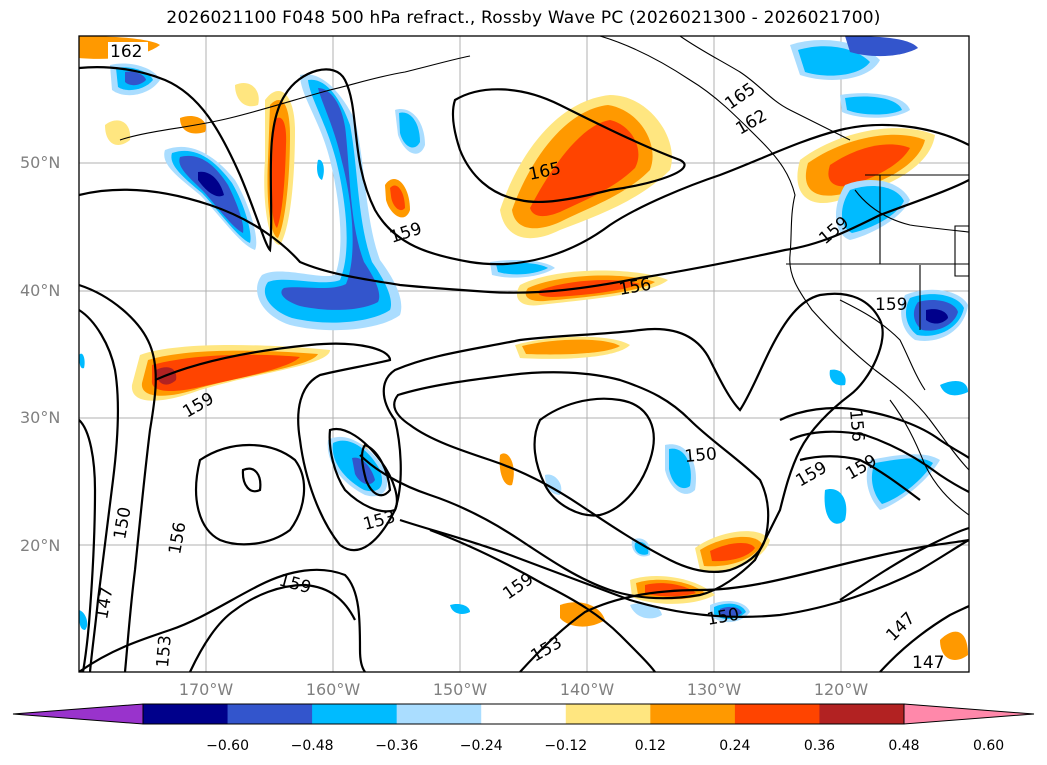  I want to click on contour-label: 150, so click(701, 455).